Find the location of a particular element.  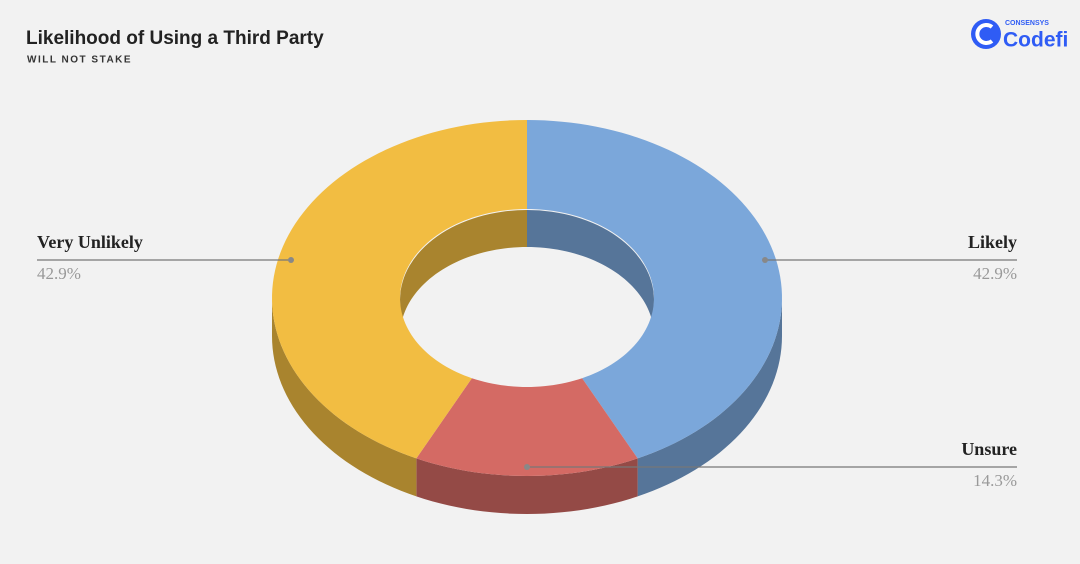

logo-small: CONSENSYS is located at coordinates (1027, 23).